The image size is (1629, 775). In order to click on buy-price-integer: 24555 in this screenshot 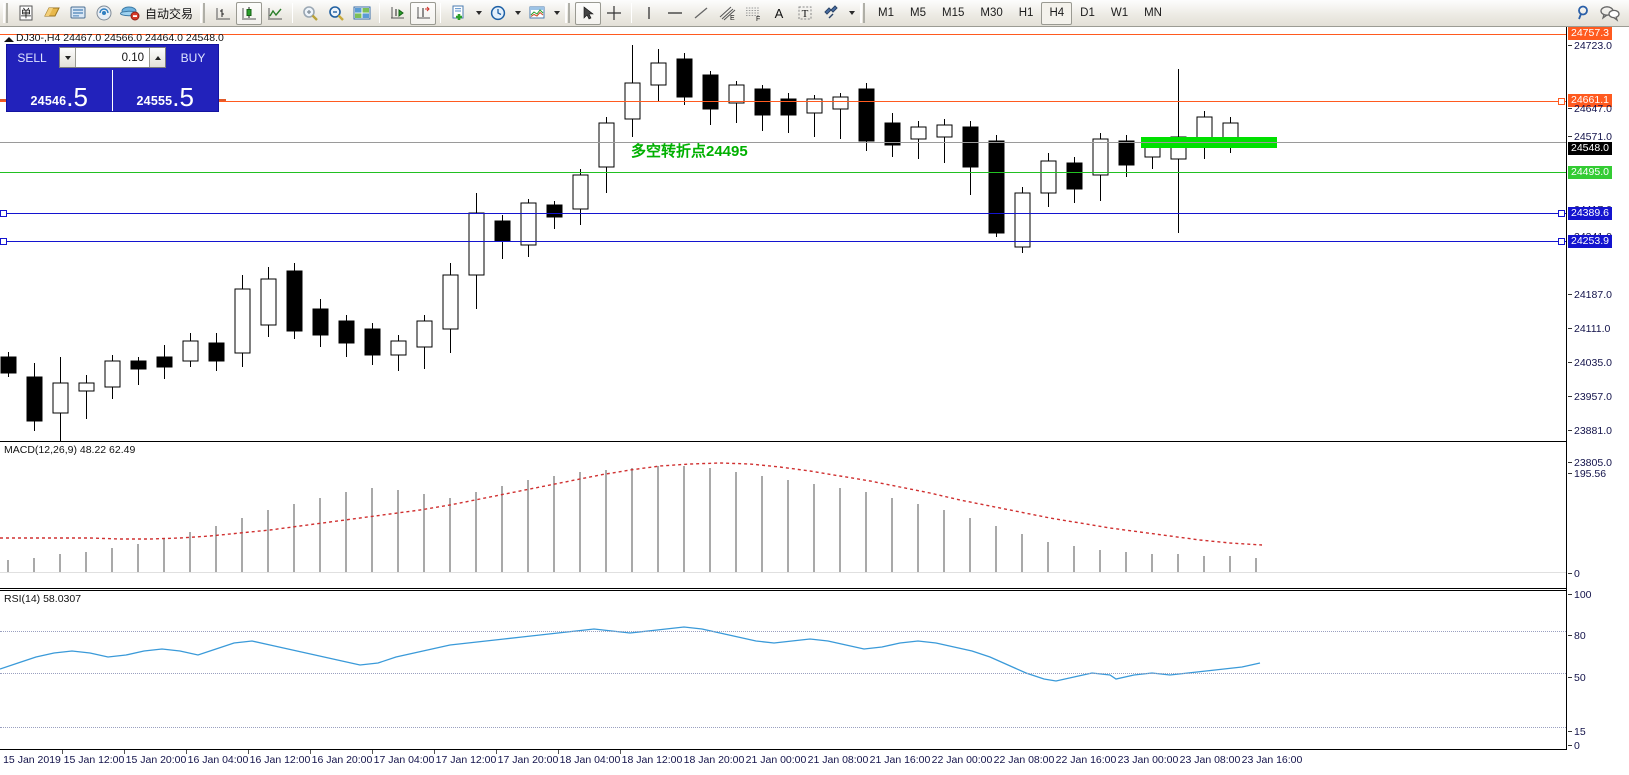, I will do `click(154, 101)`.